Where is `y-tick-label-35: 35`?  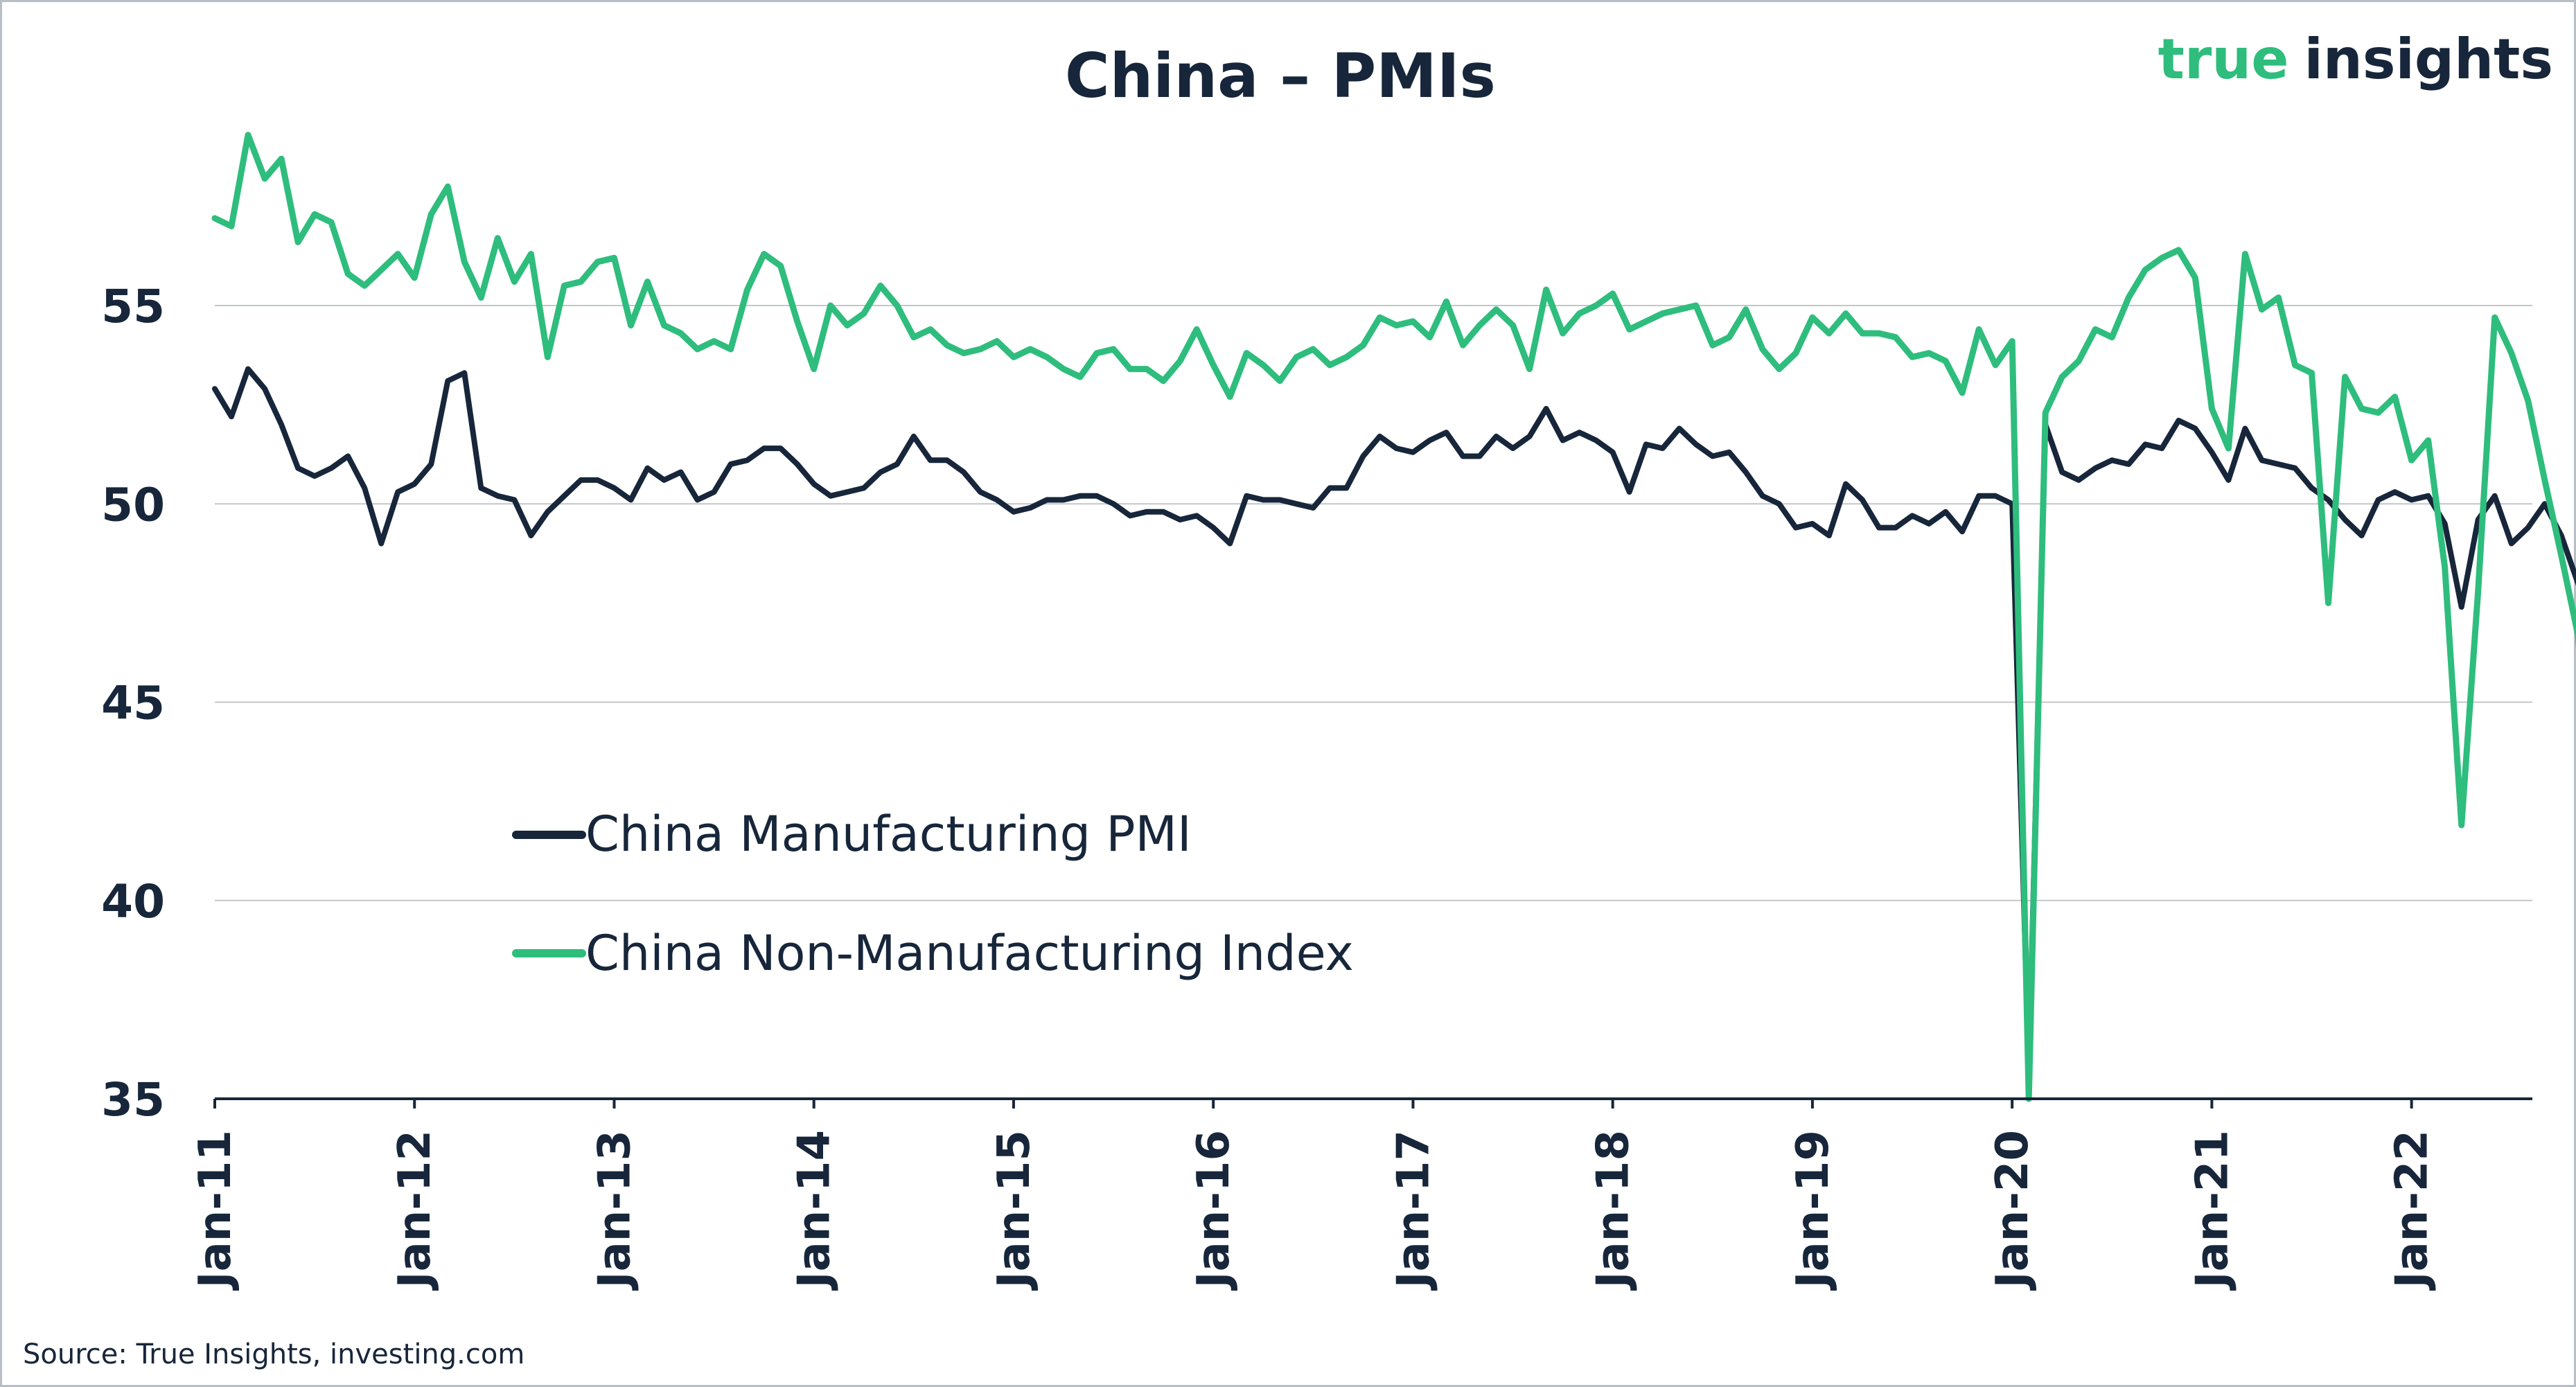 y-tick-label-35: 35 is located at coordinates (133, 1100).